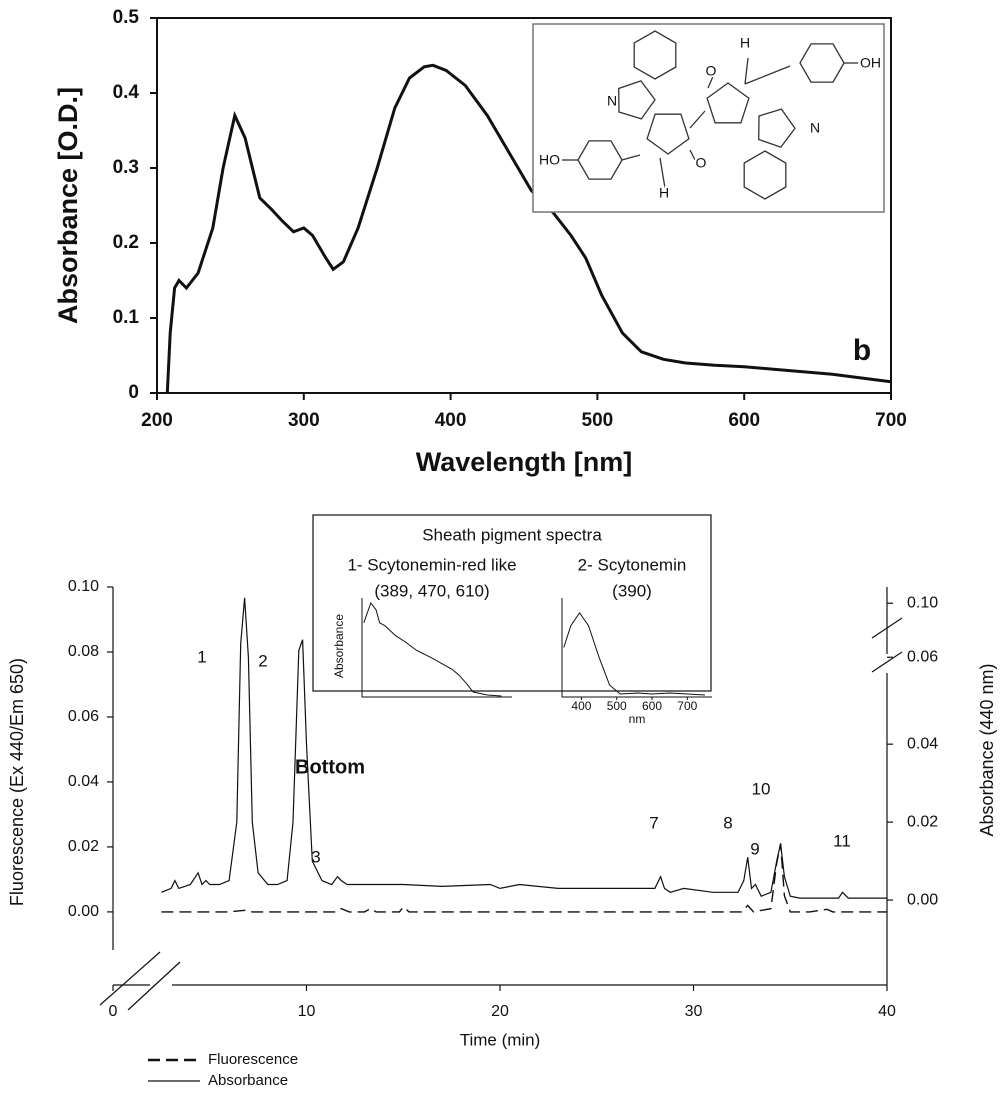 This screenshot has height=1095, width=1004. What do you see at coordinates (83, 651) in the screenshot?
I see `y-tick-label: 0.08` at bounding box center [83, 651].